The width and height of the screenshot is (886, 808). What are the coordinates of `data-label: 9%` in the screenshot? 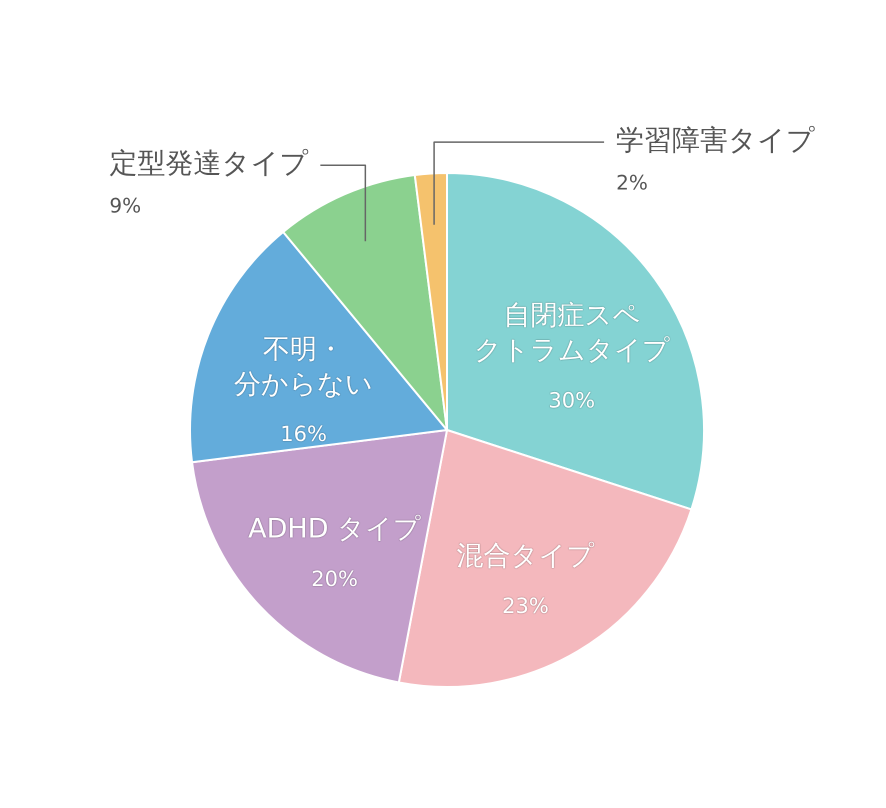 It's located at (125, 205).